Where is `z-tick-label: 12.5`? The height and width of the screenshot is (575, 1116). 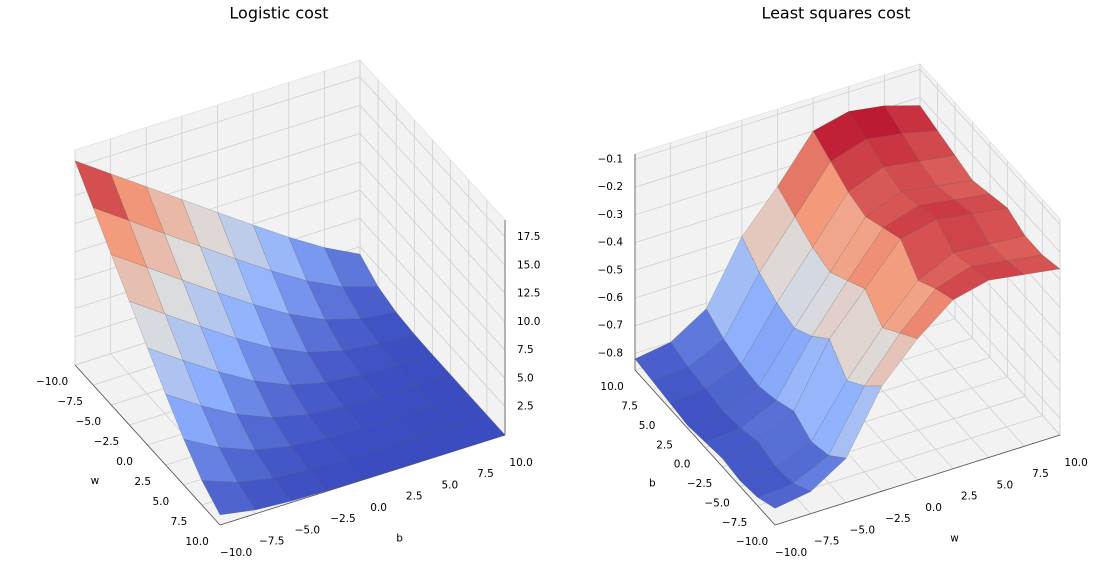 z-tick-label: 12.5 is located at coordinates (528, 294).